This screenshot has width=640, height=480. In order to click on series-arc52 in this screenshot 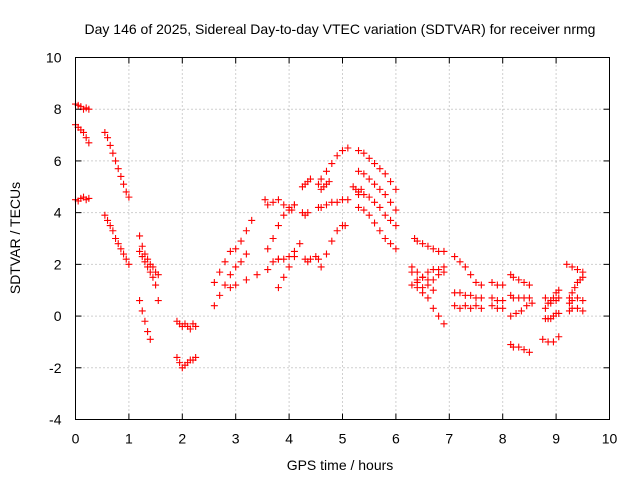, I will do `click(576, 300)`.